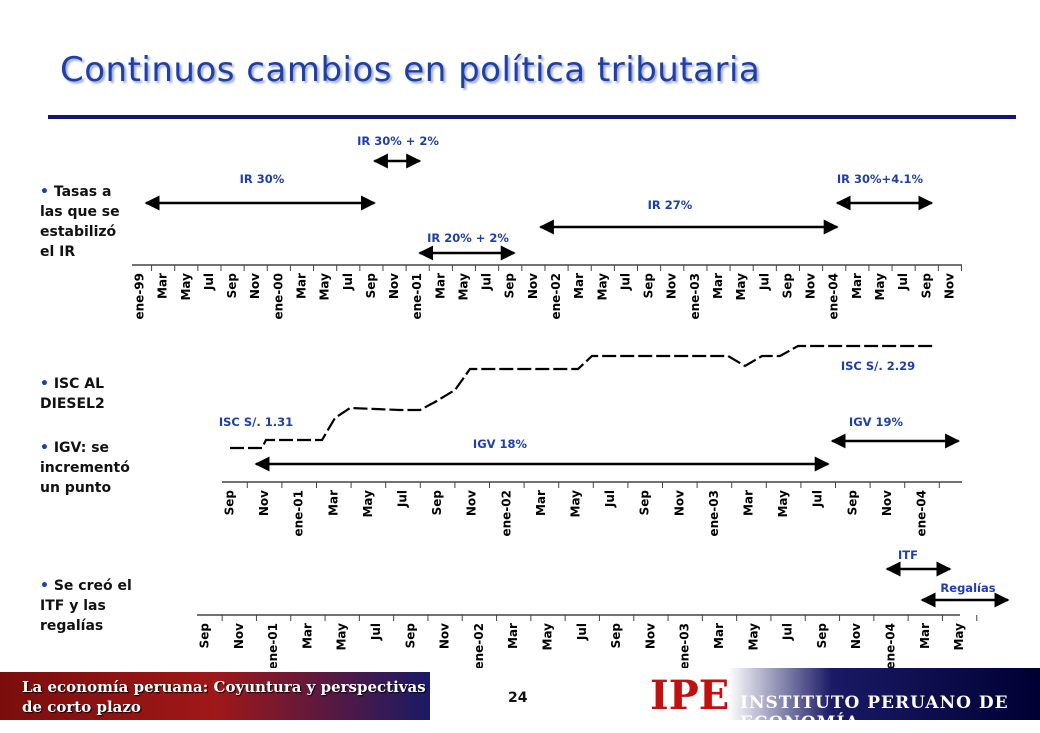 The image size is (1040, 733). Describe the element at coordinates (874, 713) in the screenshot. I see `institute-name: INSTITUTO PERUANO DE ECONOMÍA` at that location.